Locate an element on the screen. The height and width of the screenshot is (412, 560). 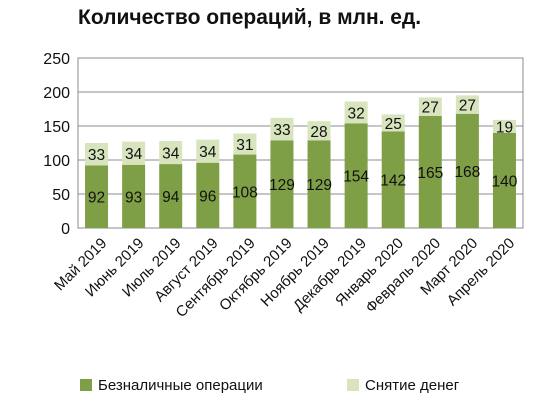
y-tick-label: 150 is located at coordinates (56, 127).